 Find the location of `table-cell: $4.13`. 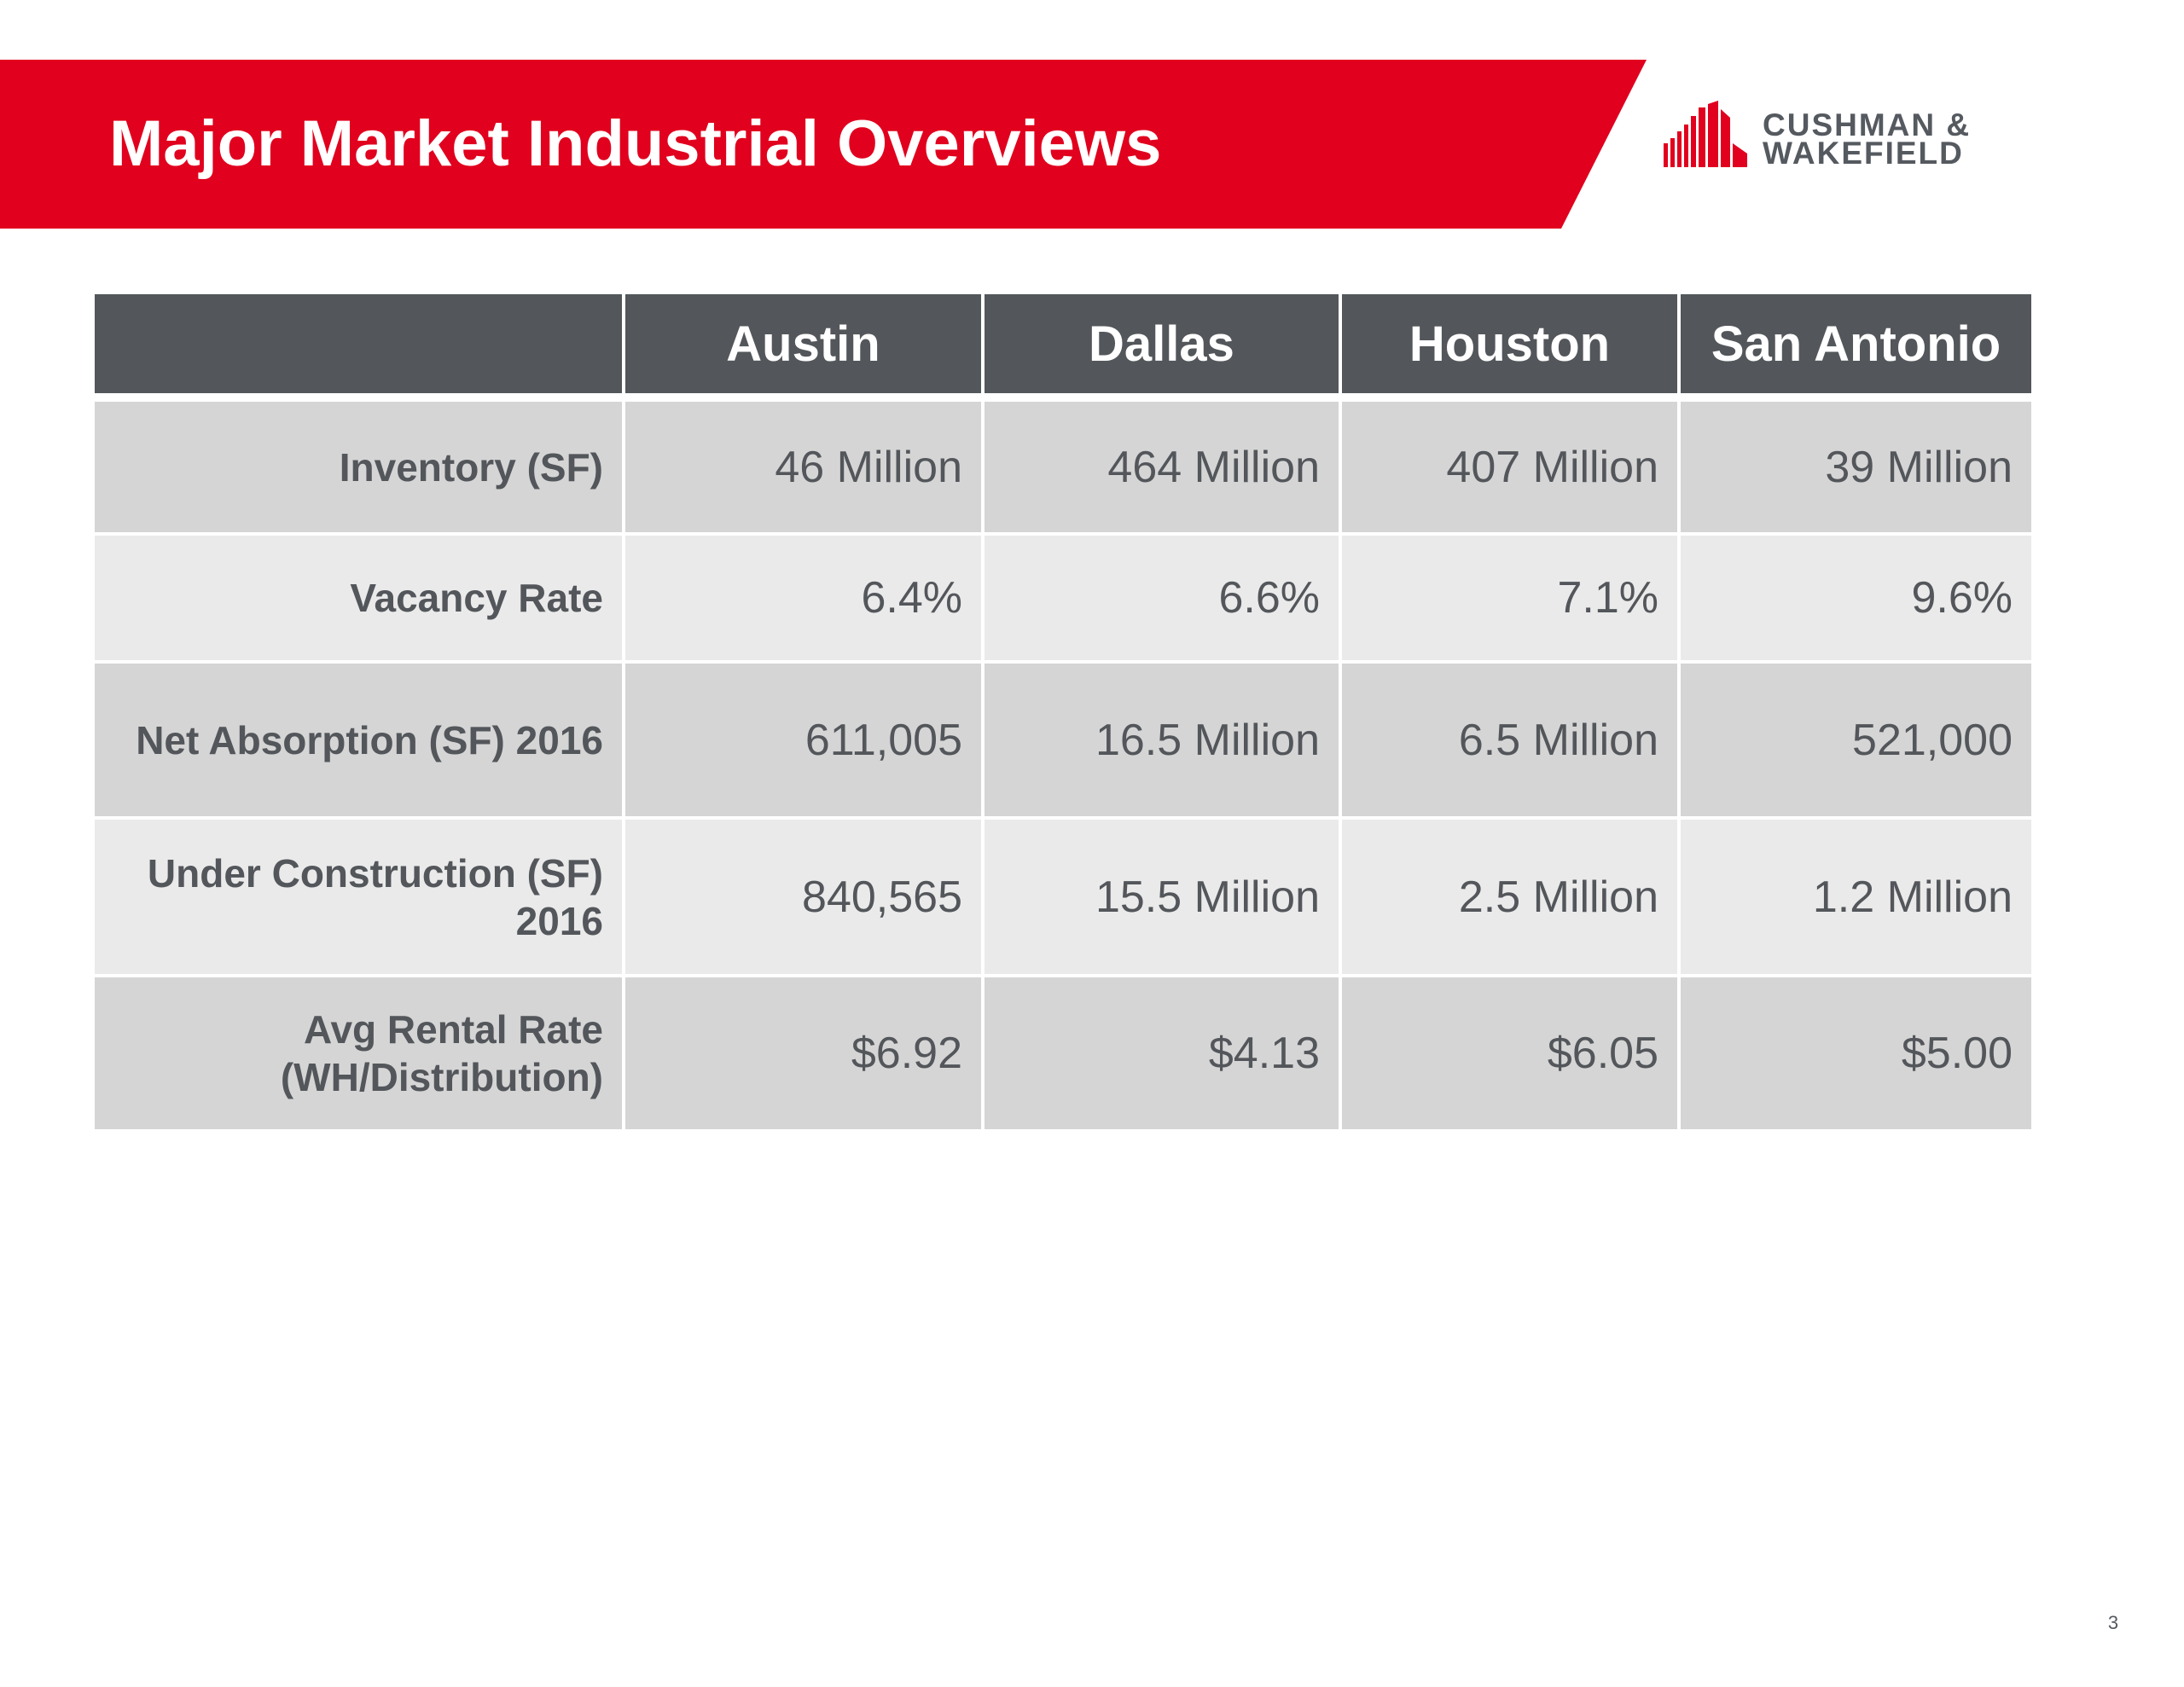

table-cell: $4.13 is located at coordinates (1163, 1055).